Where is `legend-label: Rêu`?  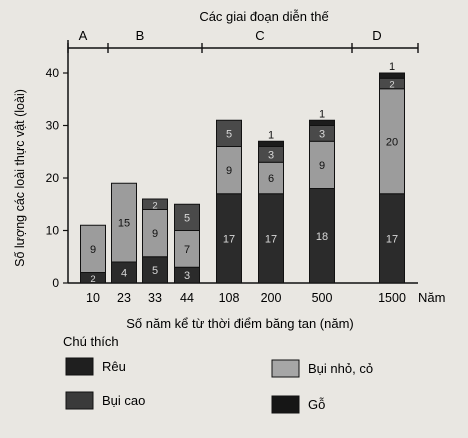
legend-label: Rêu is located at coordinates (114, 366).